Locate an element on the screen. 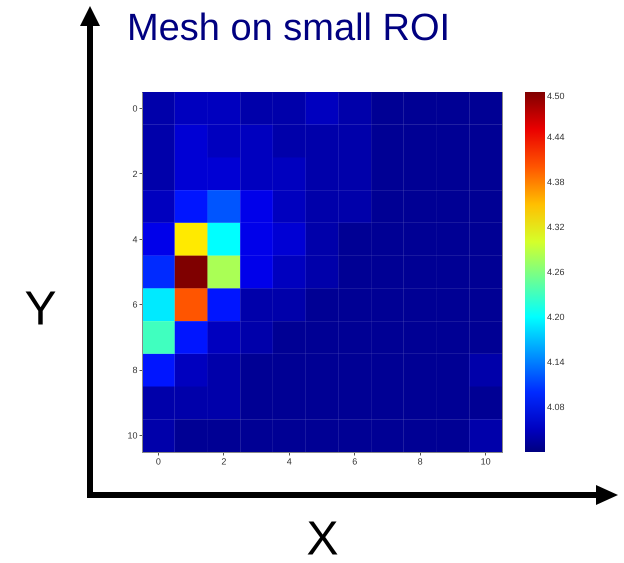 This screenshot has height=563, width=624. color-bar-label: 4.44 is located at coordinates (556, 137).